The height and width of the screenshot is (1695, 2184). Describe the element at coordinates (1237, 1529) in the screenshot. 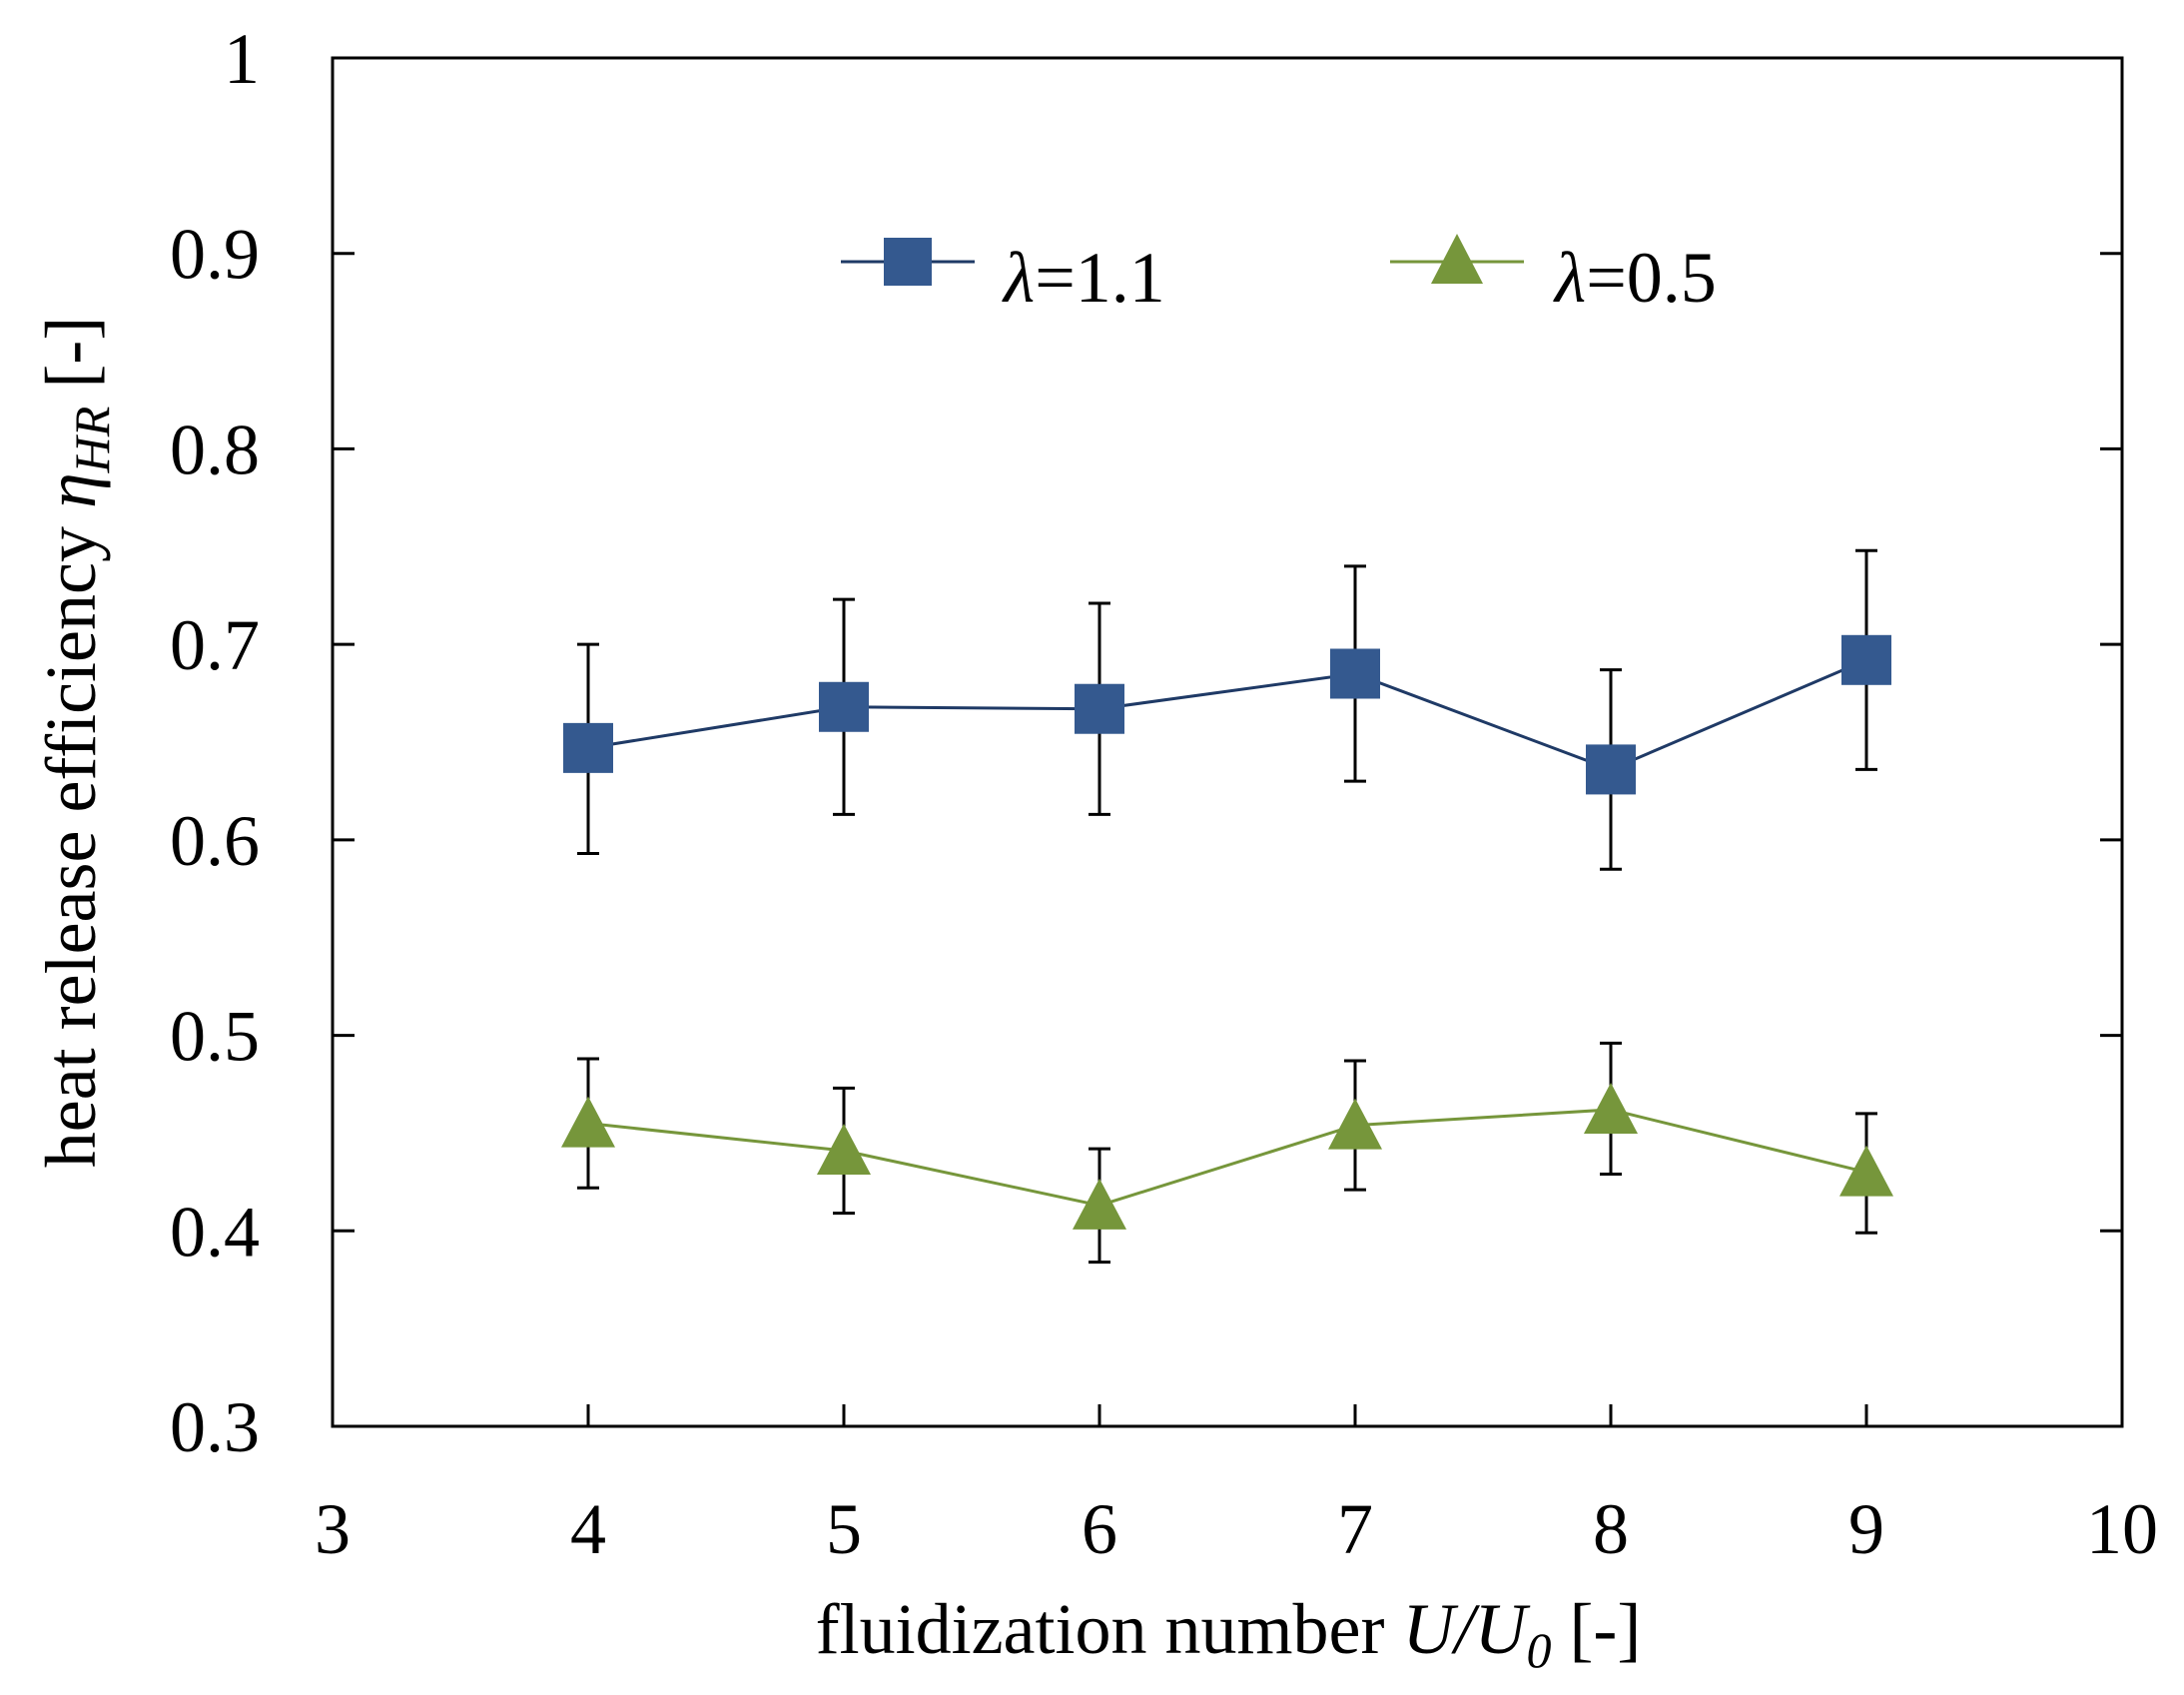

I see `x-tick-labels: 3 4 5 6 7 8 9 10` at that location.